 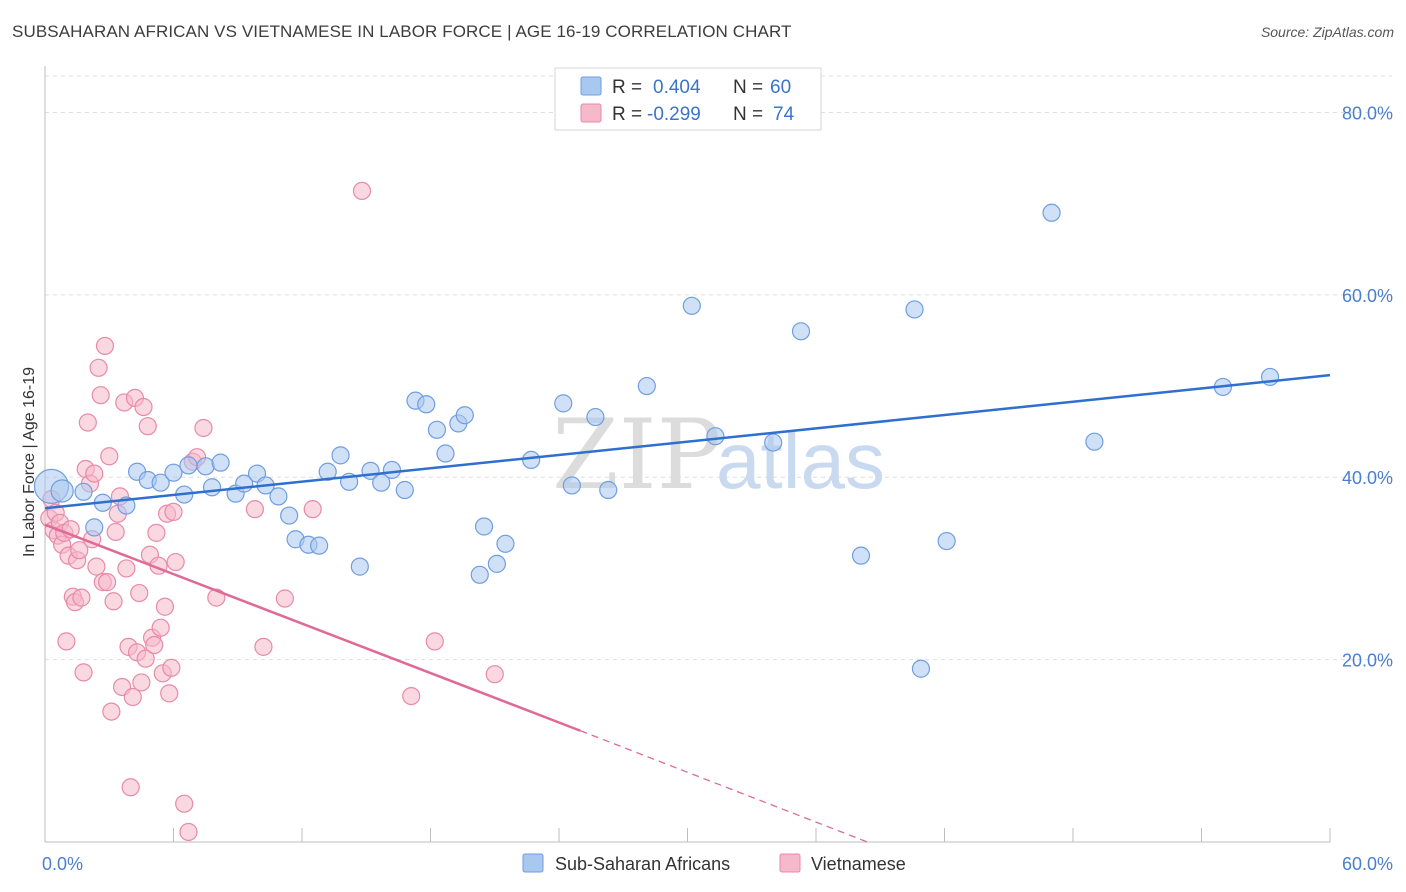 I want to click on stats-legend-r-value: 0.404, so click(x=677, y=87).